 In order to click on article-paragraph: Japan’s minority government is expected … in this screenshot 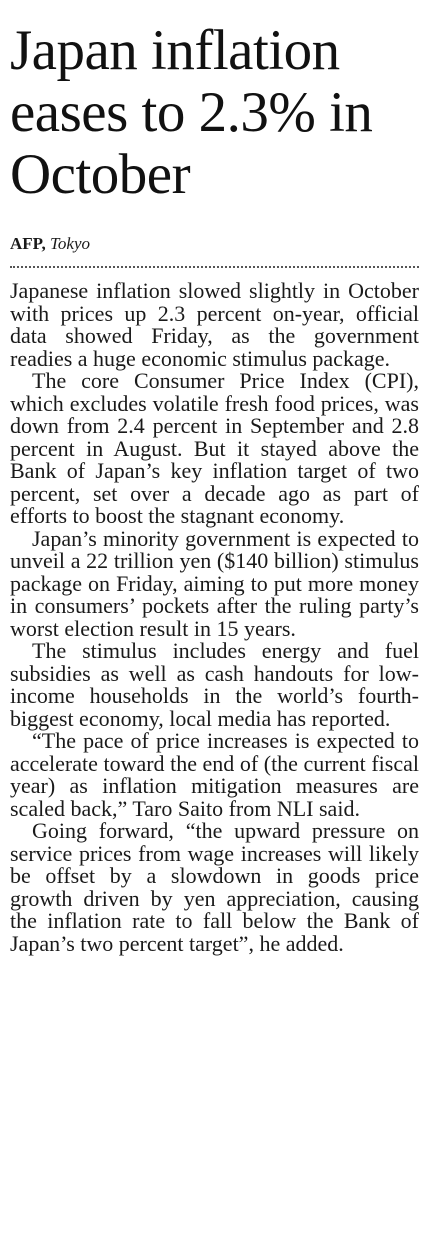, I will do `click(214, 583)`.